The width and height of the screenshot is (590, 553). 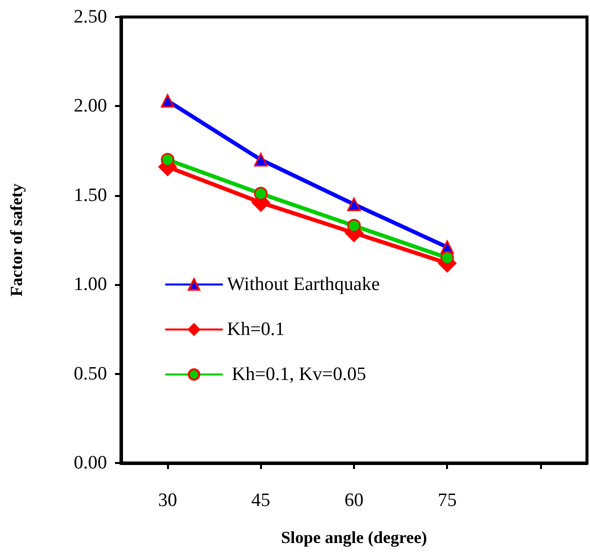 What do you see at coordinates (90, 463) in the screenshot?
I see `y-tick-label: 0.00` at bounding box center [90, 463].